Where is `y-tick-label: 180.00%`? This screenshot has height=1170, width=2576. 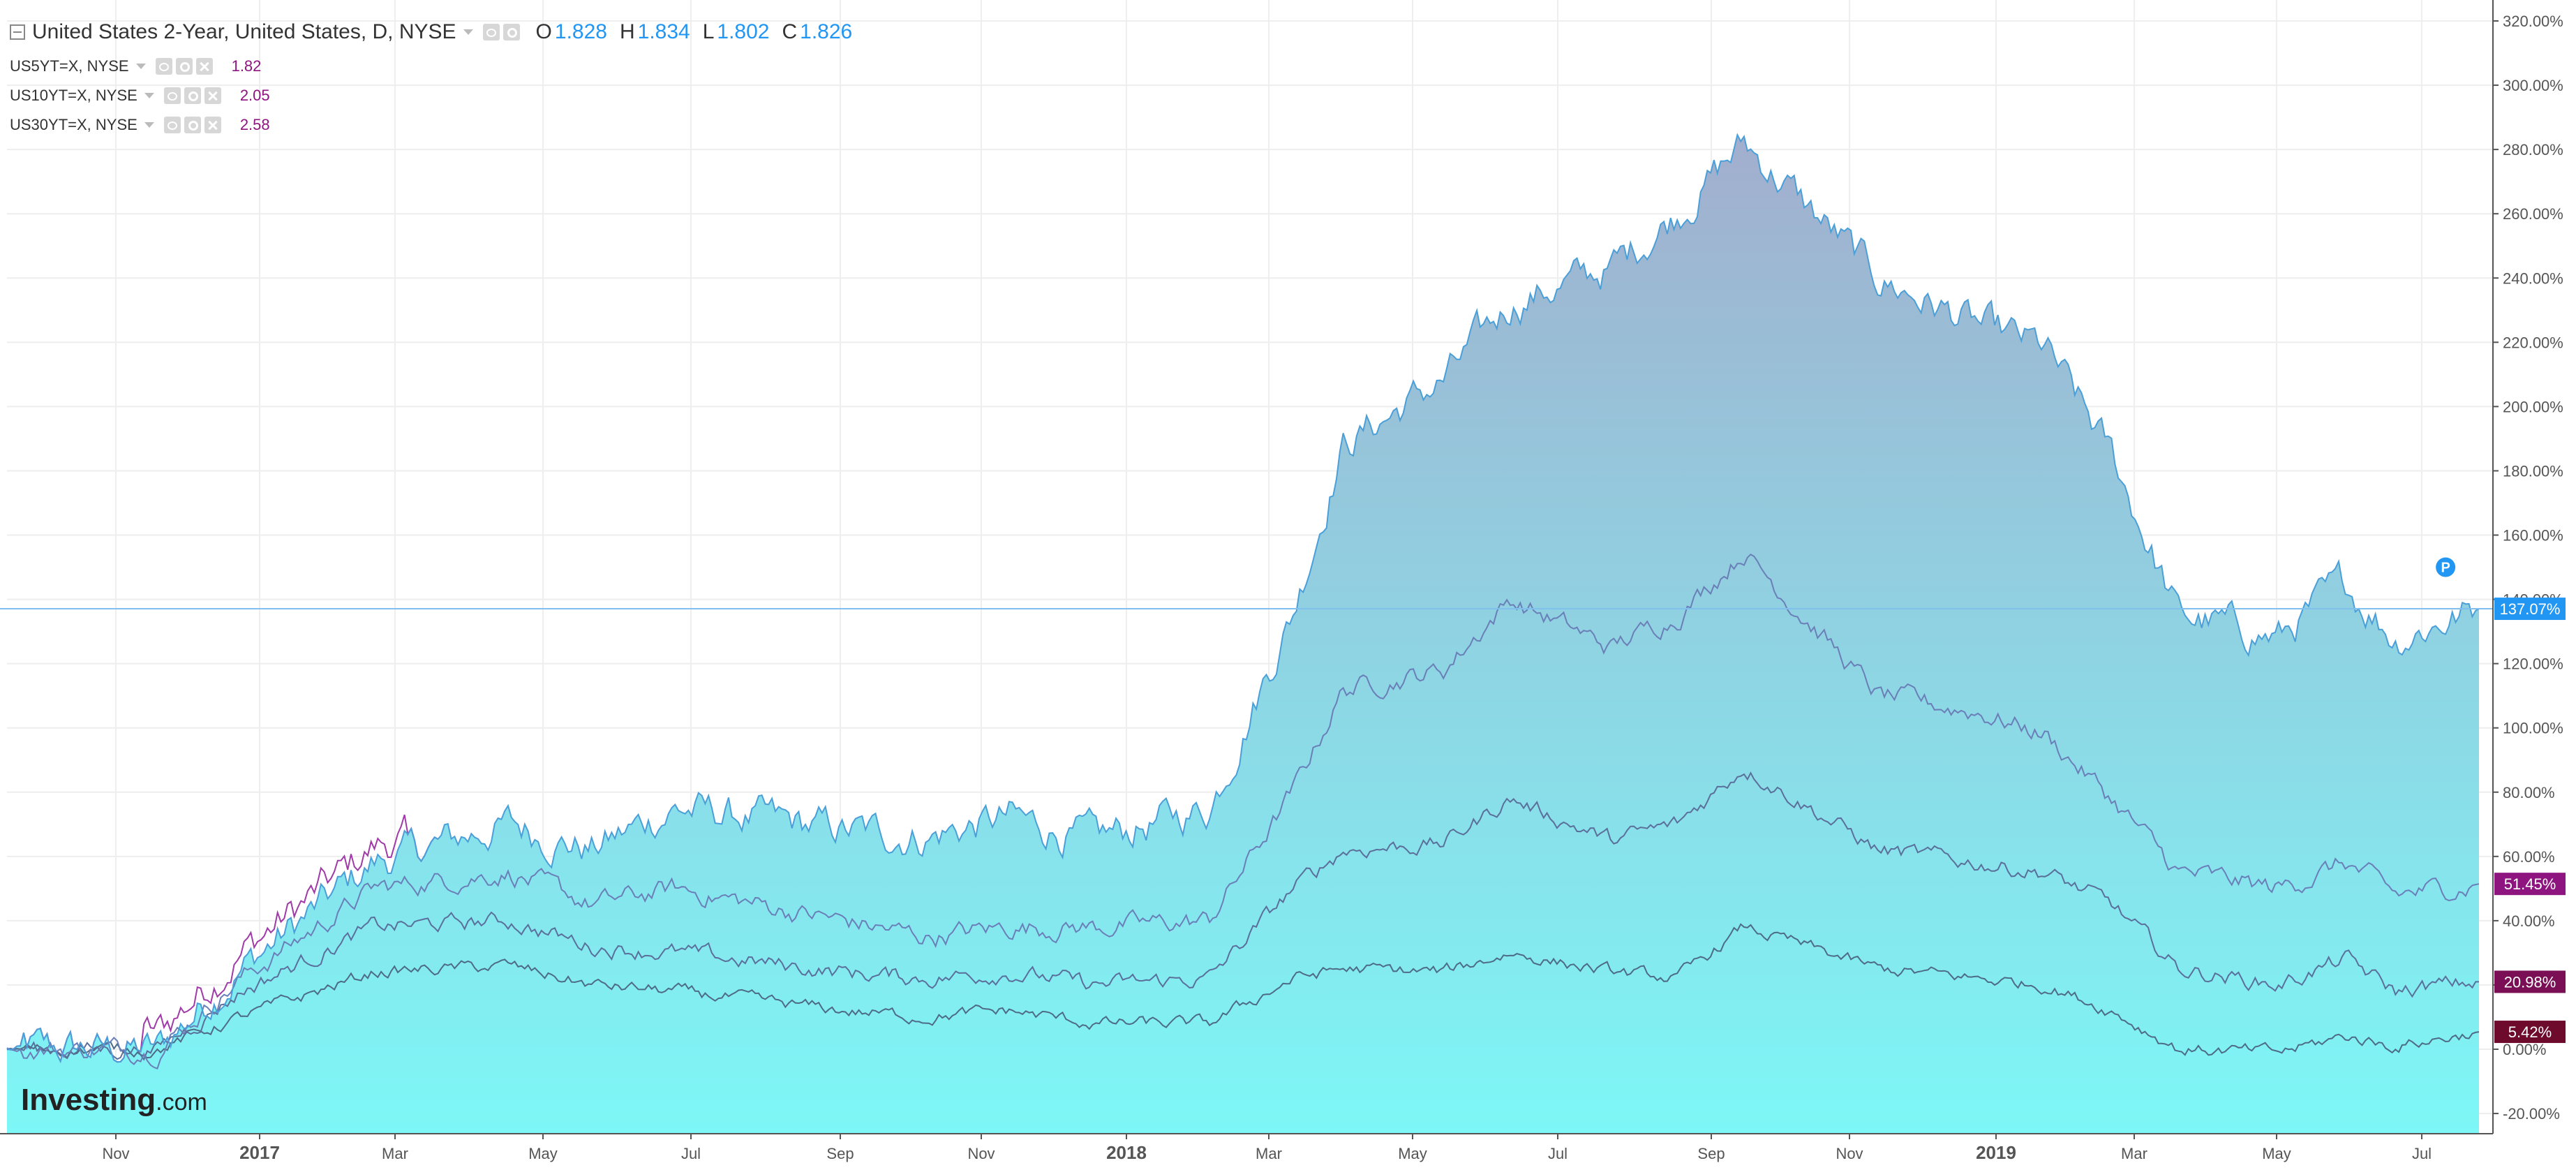
y-tick-label: 180.00% is located at coordinates (2533, 471).